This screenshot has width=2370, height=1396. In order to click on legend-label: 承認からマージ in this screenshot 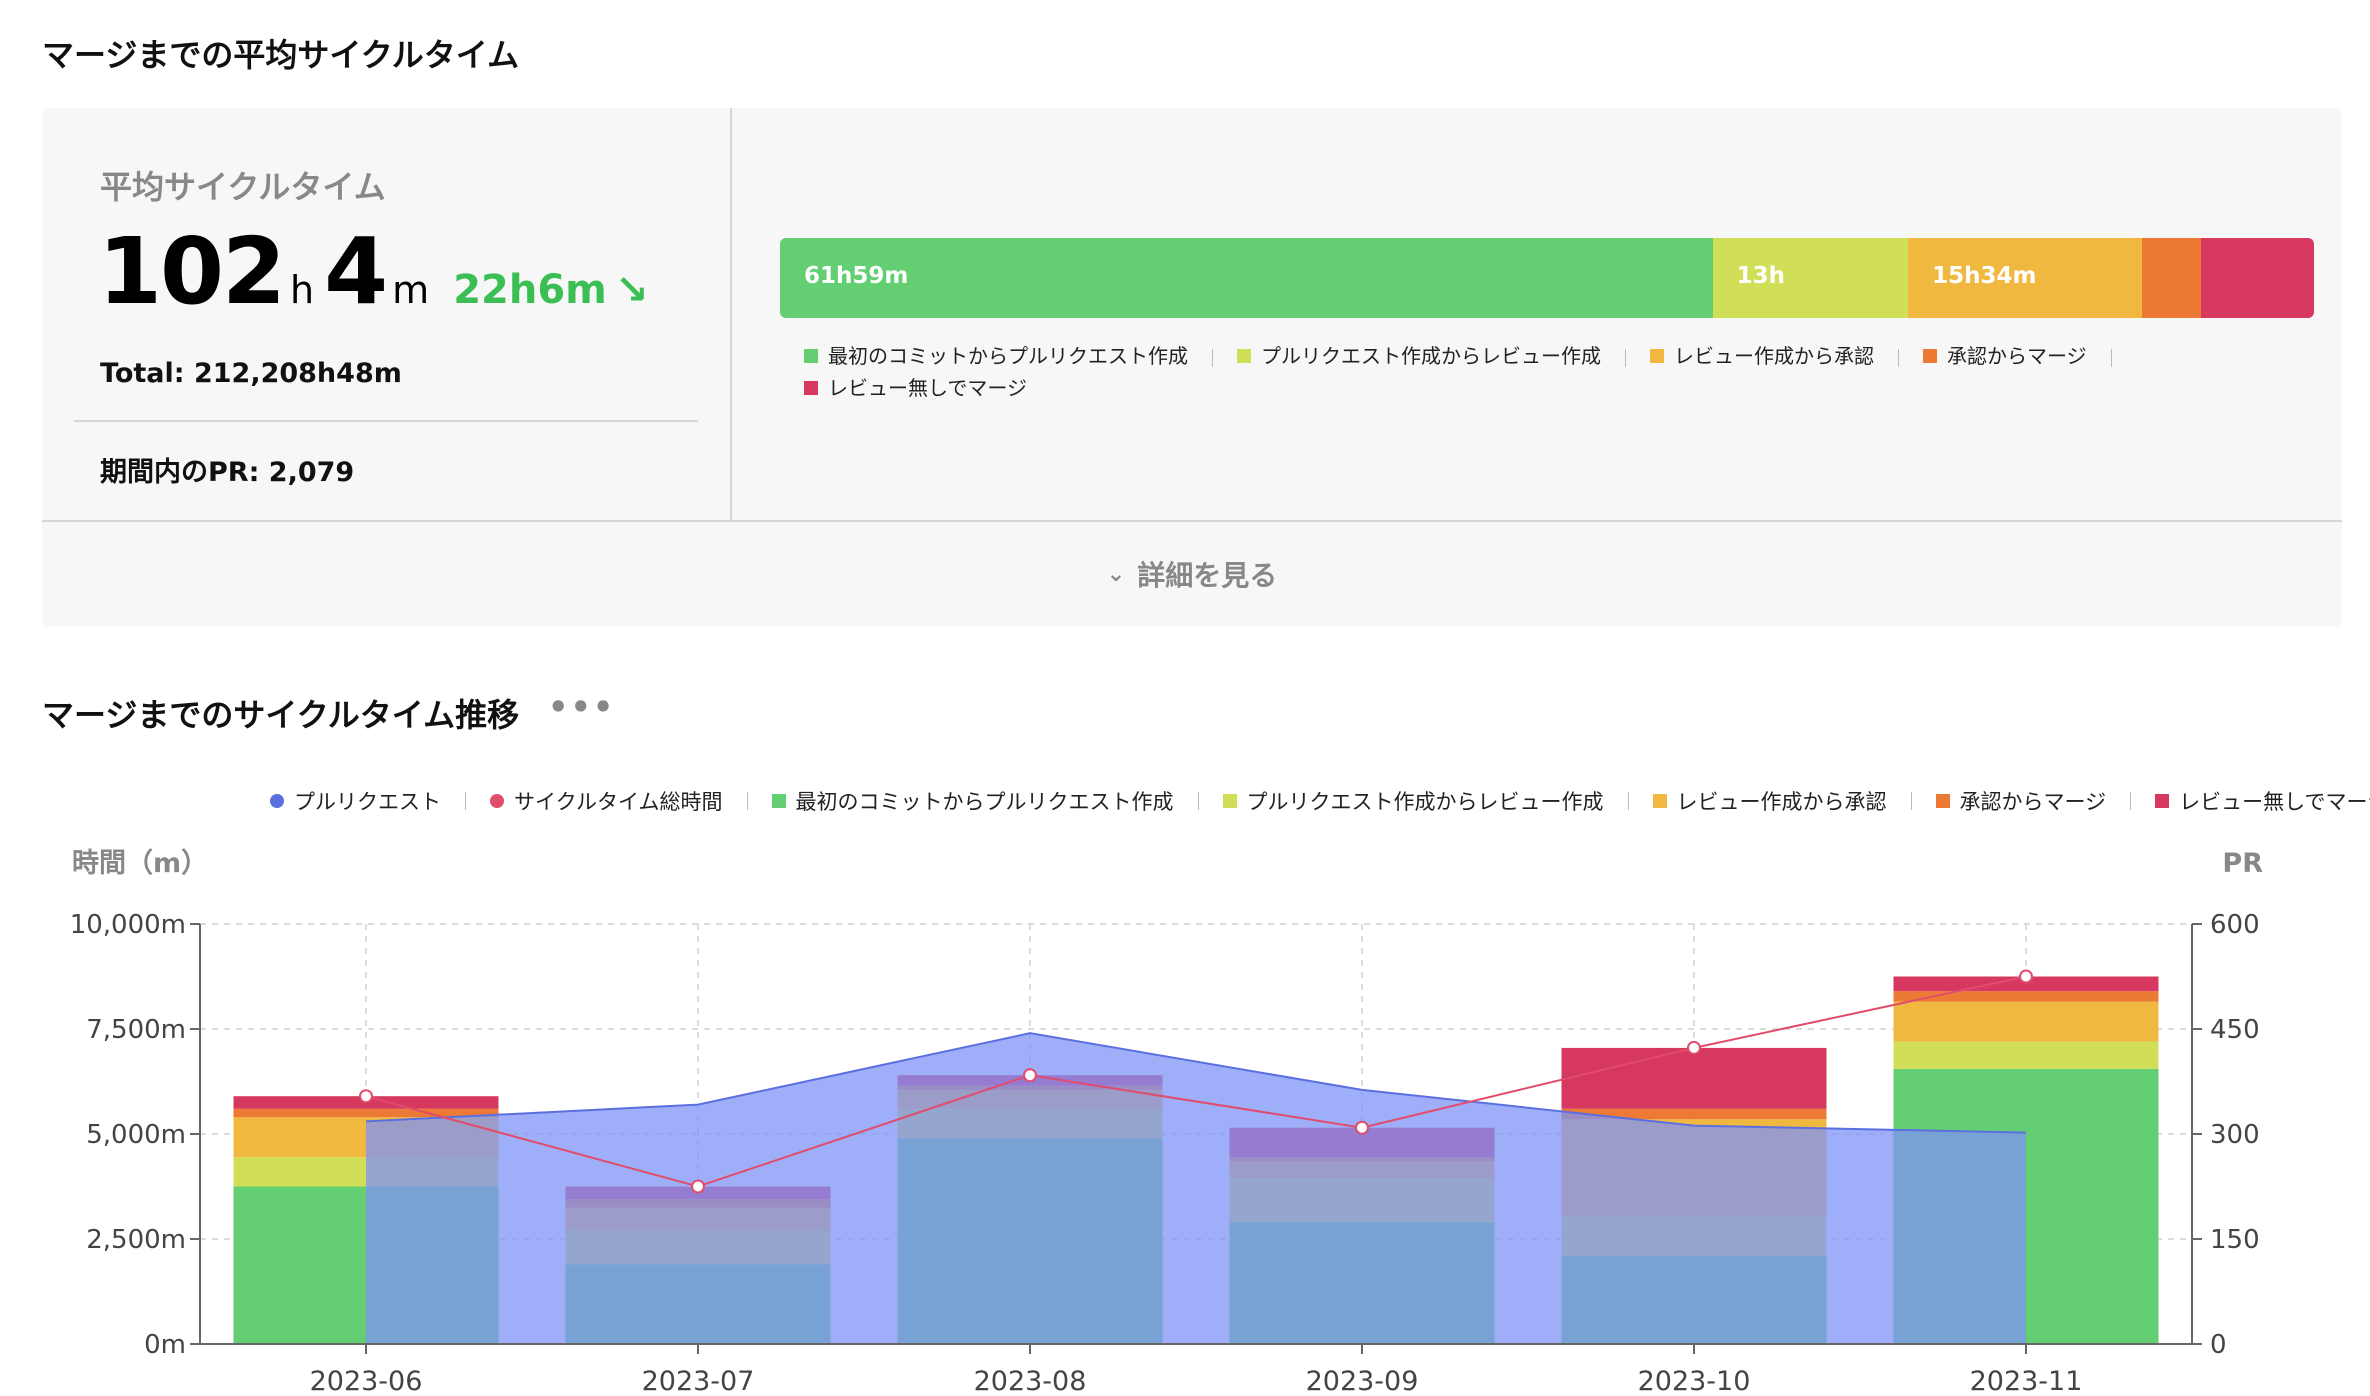, I will do `click(2017, 356)`.